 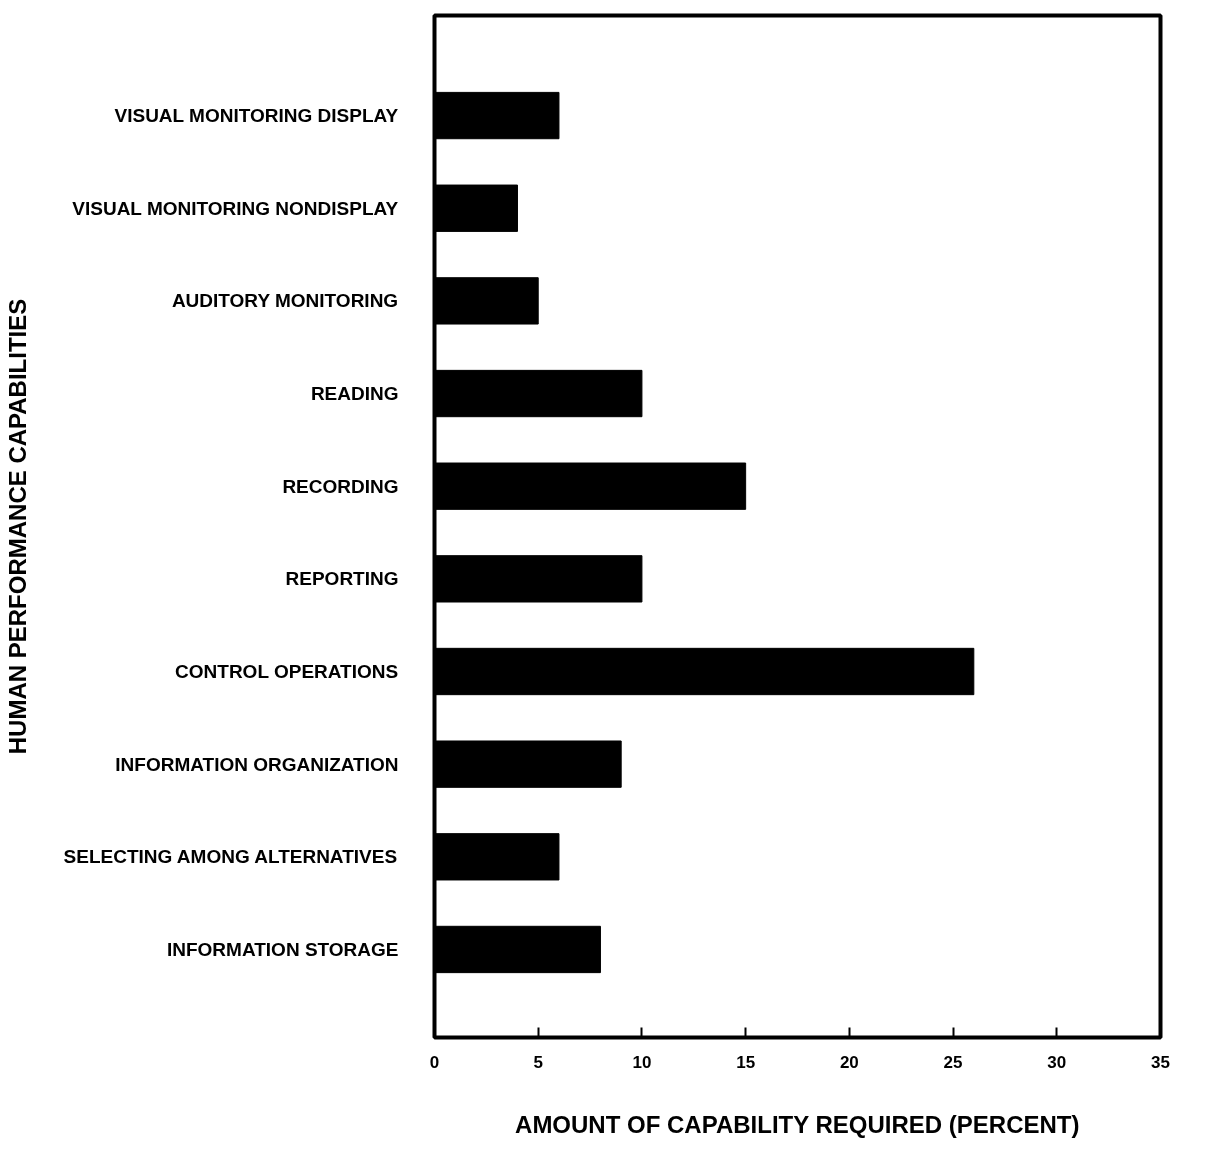 What do you see at coordinates (1160, 1062) in the screenshot?
I see `x-tick-label: 35` at bounding box center [1160, 1062].